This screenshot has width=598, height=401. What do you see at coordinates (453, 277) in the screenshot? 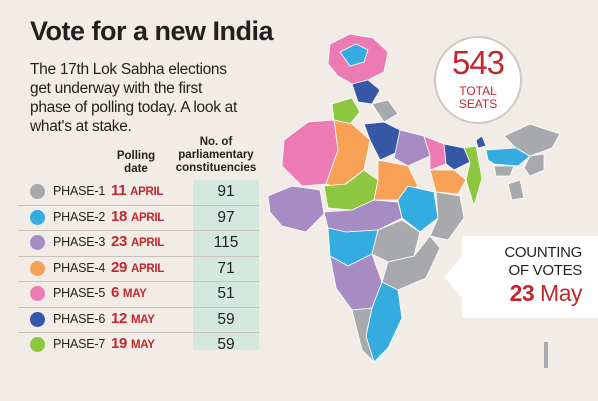
I see `counting-callout-pointer` at bounding box center [453, 277].